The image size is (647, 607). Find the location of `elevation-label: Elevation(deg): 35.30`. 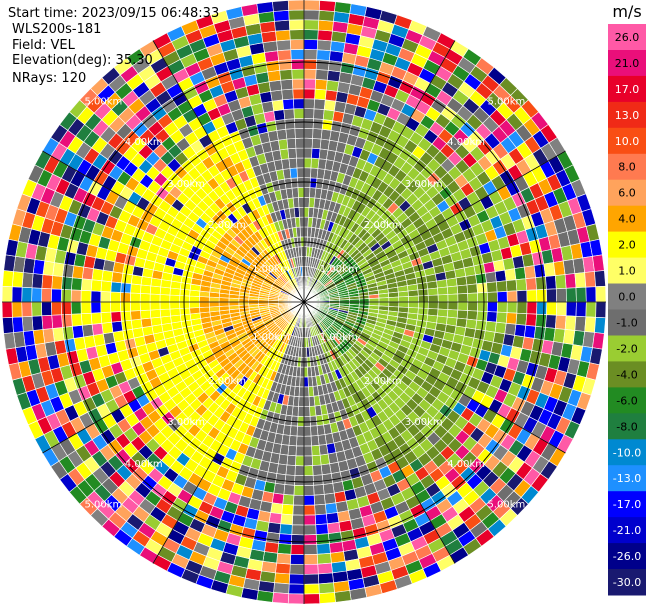

elevation-label: Elevation(deg): 35.30 is located at coordinates (82, 60).